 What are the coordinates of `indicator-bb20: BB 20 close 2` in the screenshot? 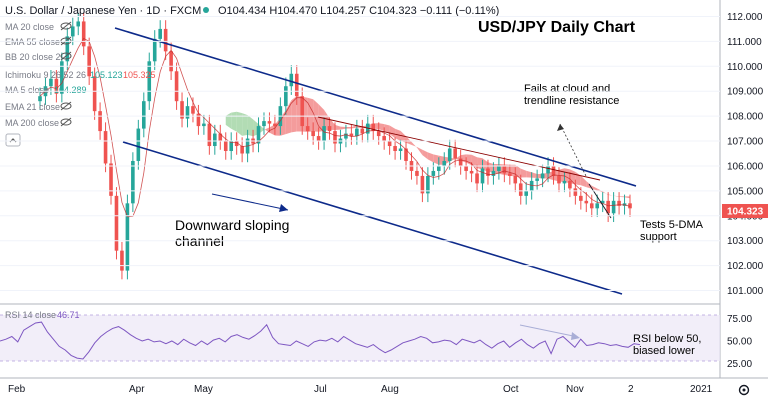 It's located at (33, 57).